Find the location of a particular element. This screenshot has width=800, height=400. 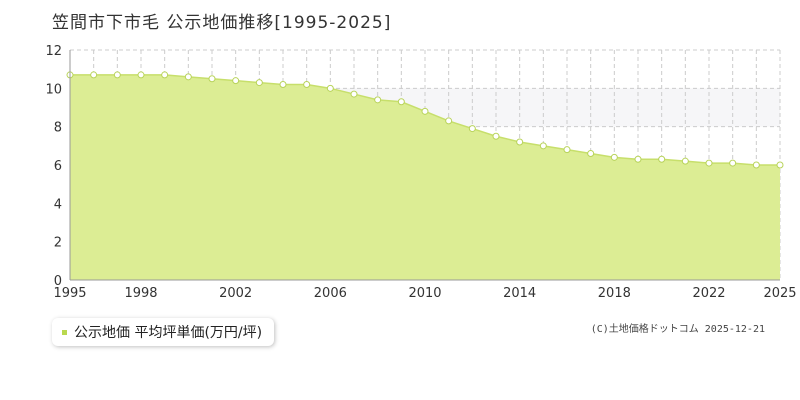

y-tick-label: 0 is located at coordinates (58, 281).